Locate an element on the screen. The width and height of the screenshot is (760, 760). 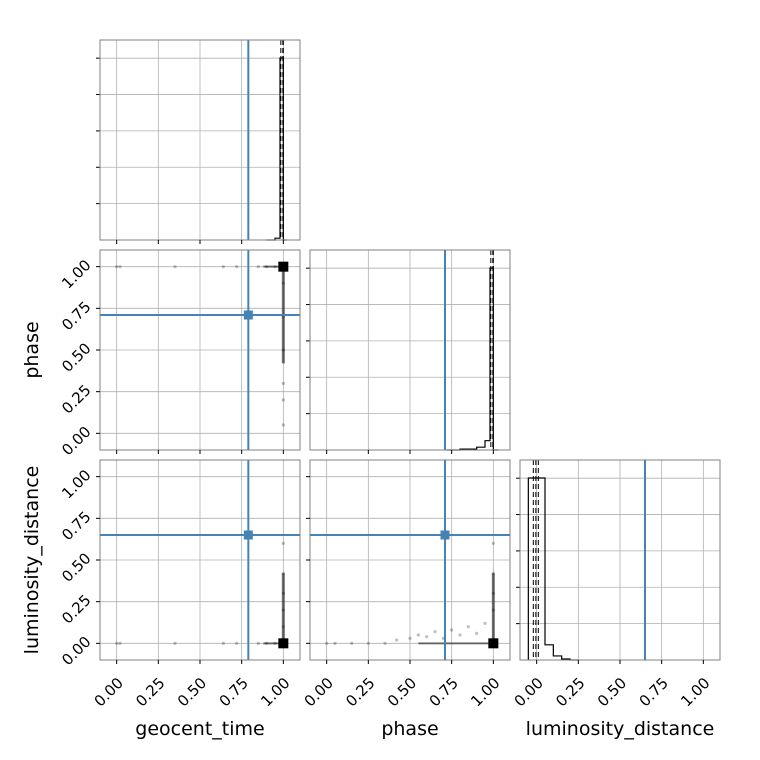
panel-phase-geocent_time: 0.00 0.25 0.50 0.75 1.00 is located at coordinates (179, 354).